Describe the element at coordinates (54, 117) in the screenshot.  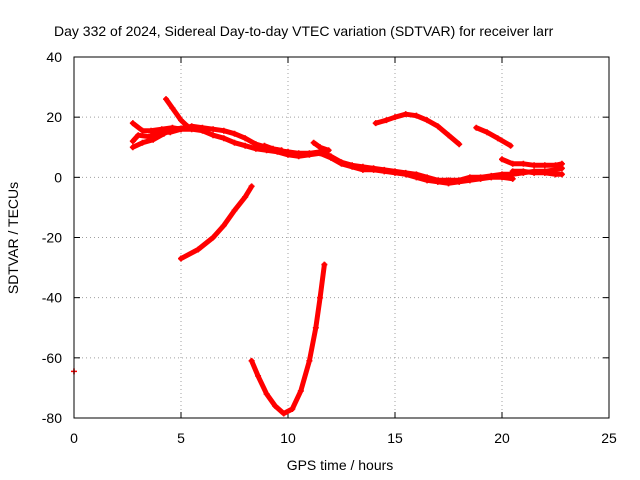
I see `y-tick-label: 20` at that location.